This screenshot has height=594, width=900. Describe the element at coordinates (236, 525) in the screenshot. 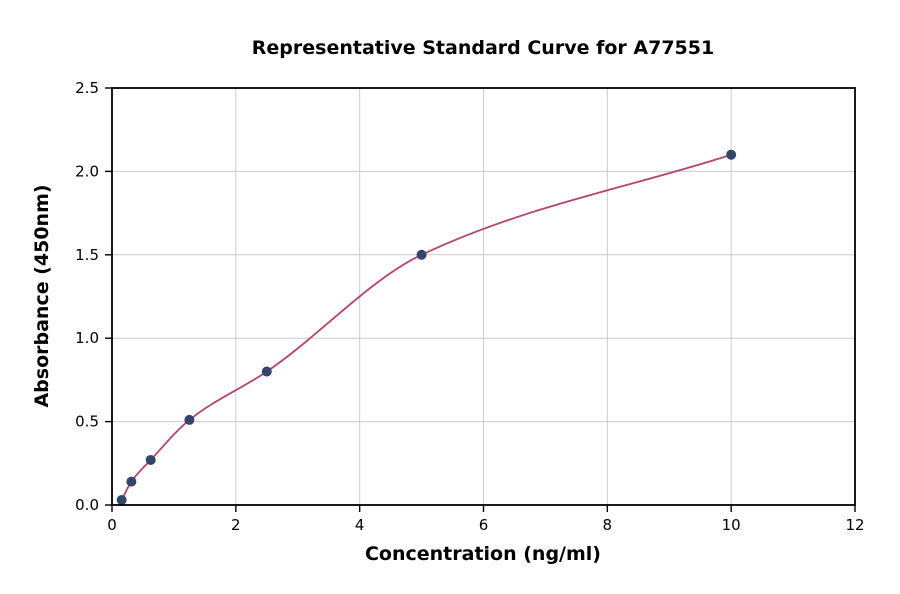

I see `x-tick-label: 2` at that location.